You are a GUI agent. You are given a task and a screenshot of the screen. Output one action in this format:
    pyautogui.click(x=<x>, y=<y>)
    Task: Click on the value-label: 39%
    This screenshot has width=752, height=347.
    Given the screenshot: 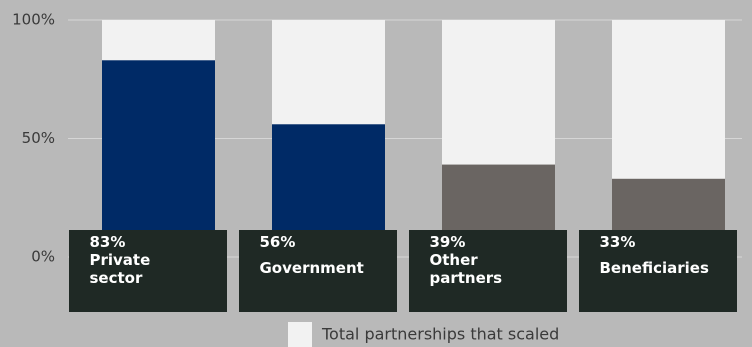 What is the action you would take?
    pyautogui.click(x=447, y=242)
    